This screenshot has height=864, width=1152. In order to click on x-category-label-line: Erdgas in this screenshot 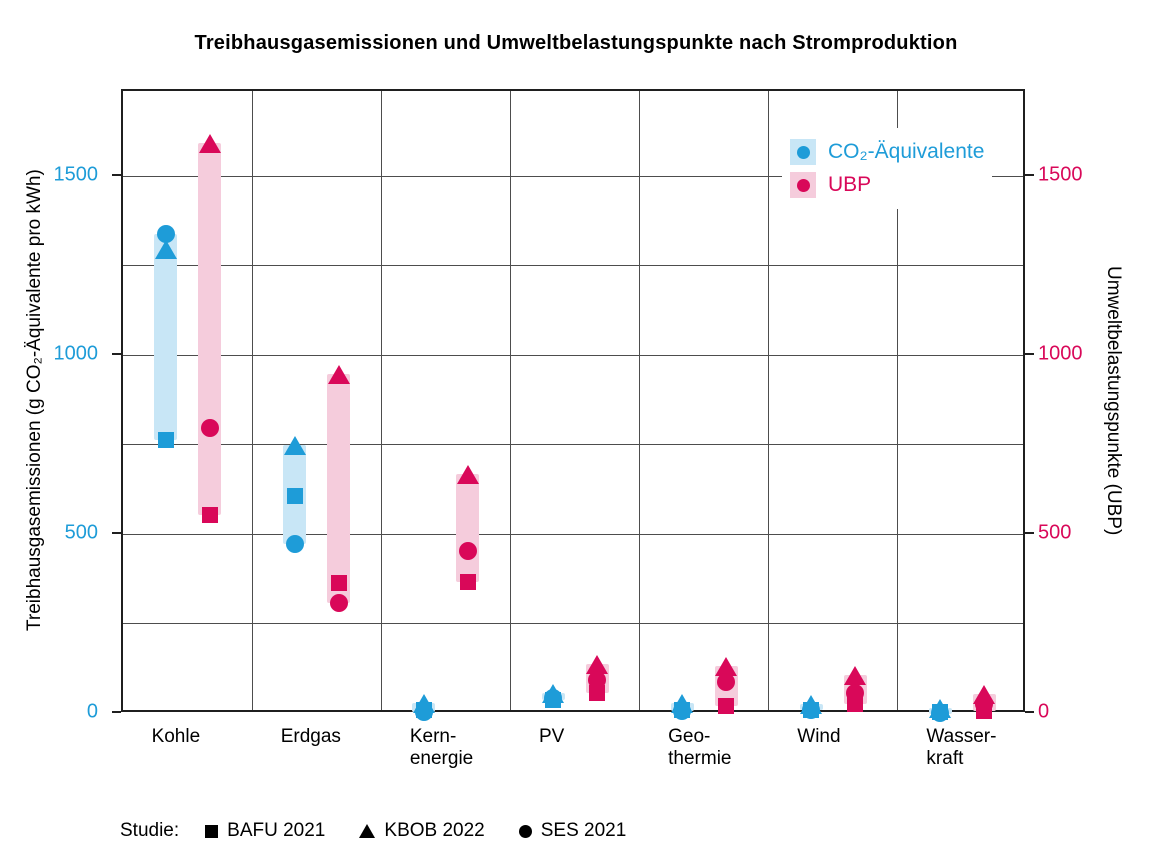, I will do `click(310, 736)`.